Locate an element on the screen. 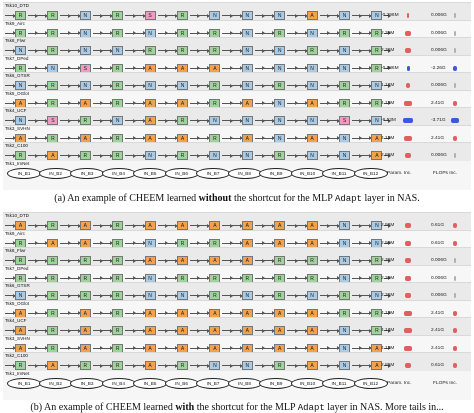 This screenshot has width=474, height=413. flops-value: 0.61G is located at coordinates (438, 243).